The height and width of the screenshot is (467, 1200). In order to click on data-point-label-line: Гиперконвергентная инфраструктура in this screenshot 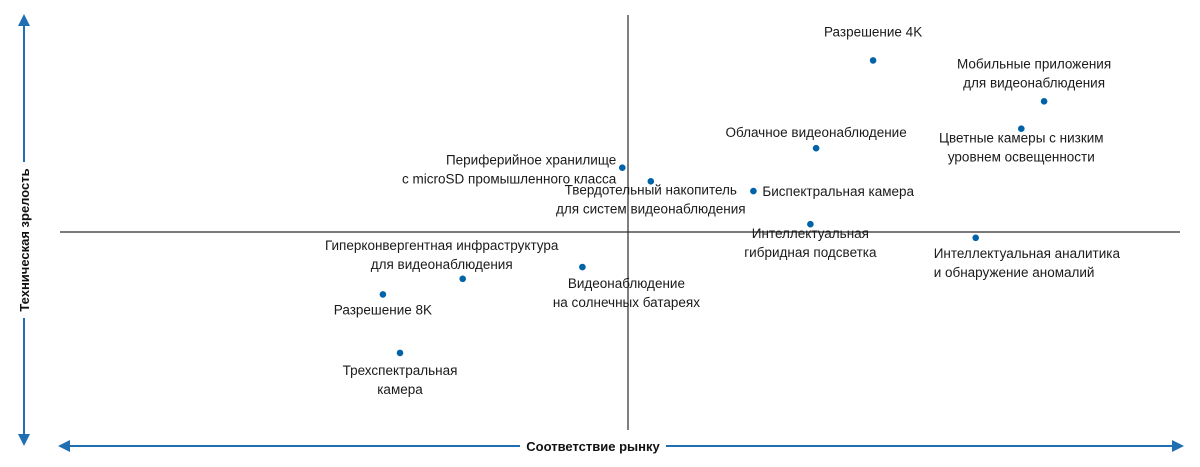, I will do `click(442, 245)`.